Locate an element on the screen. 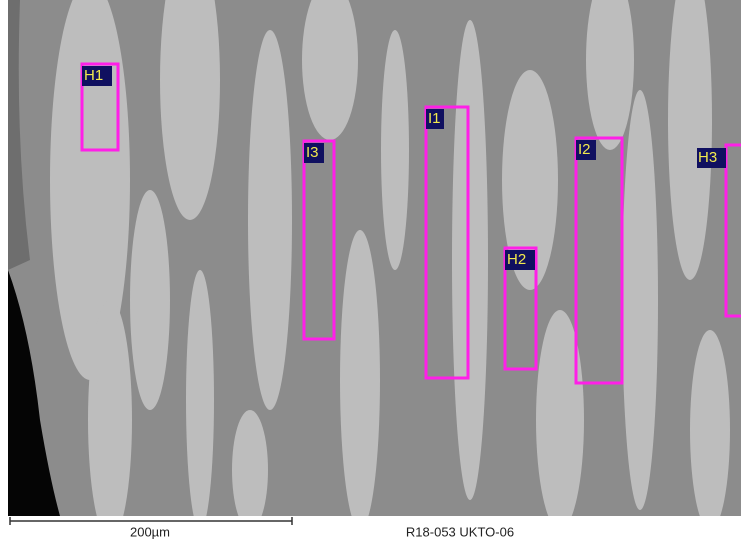 The height and width of the screenshot is (542, 741). region-h3: H3 is located at coordinates (719, 230).